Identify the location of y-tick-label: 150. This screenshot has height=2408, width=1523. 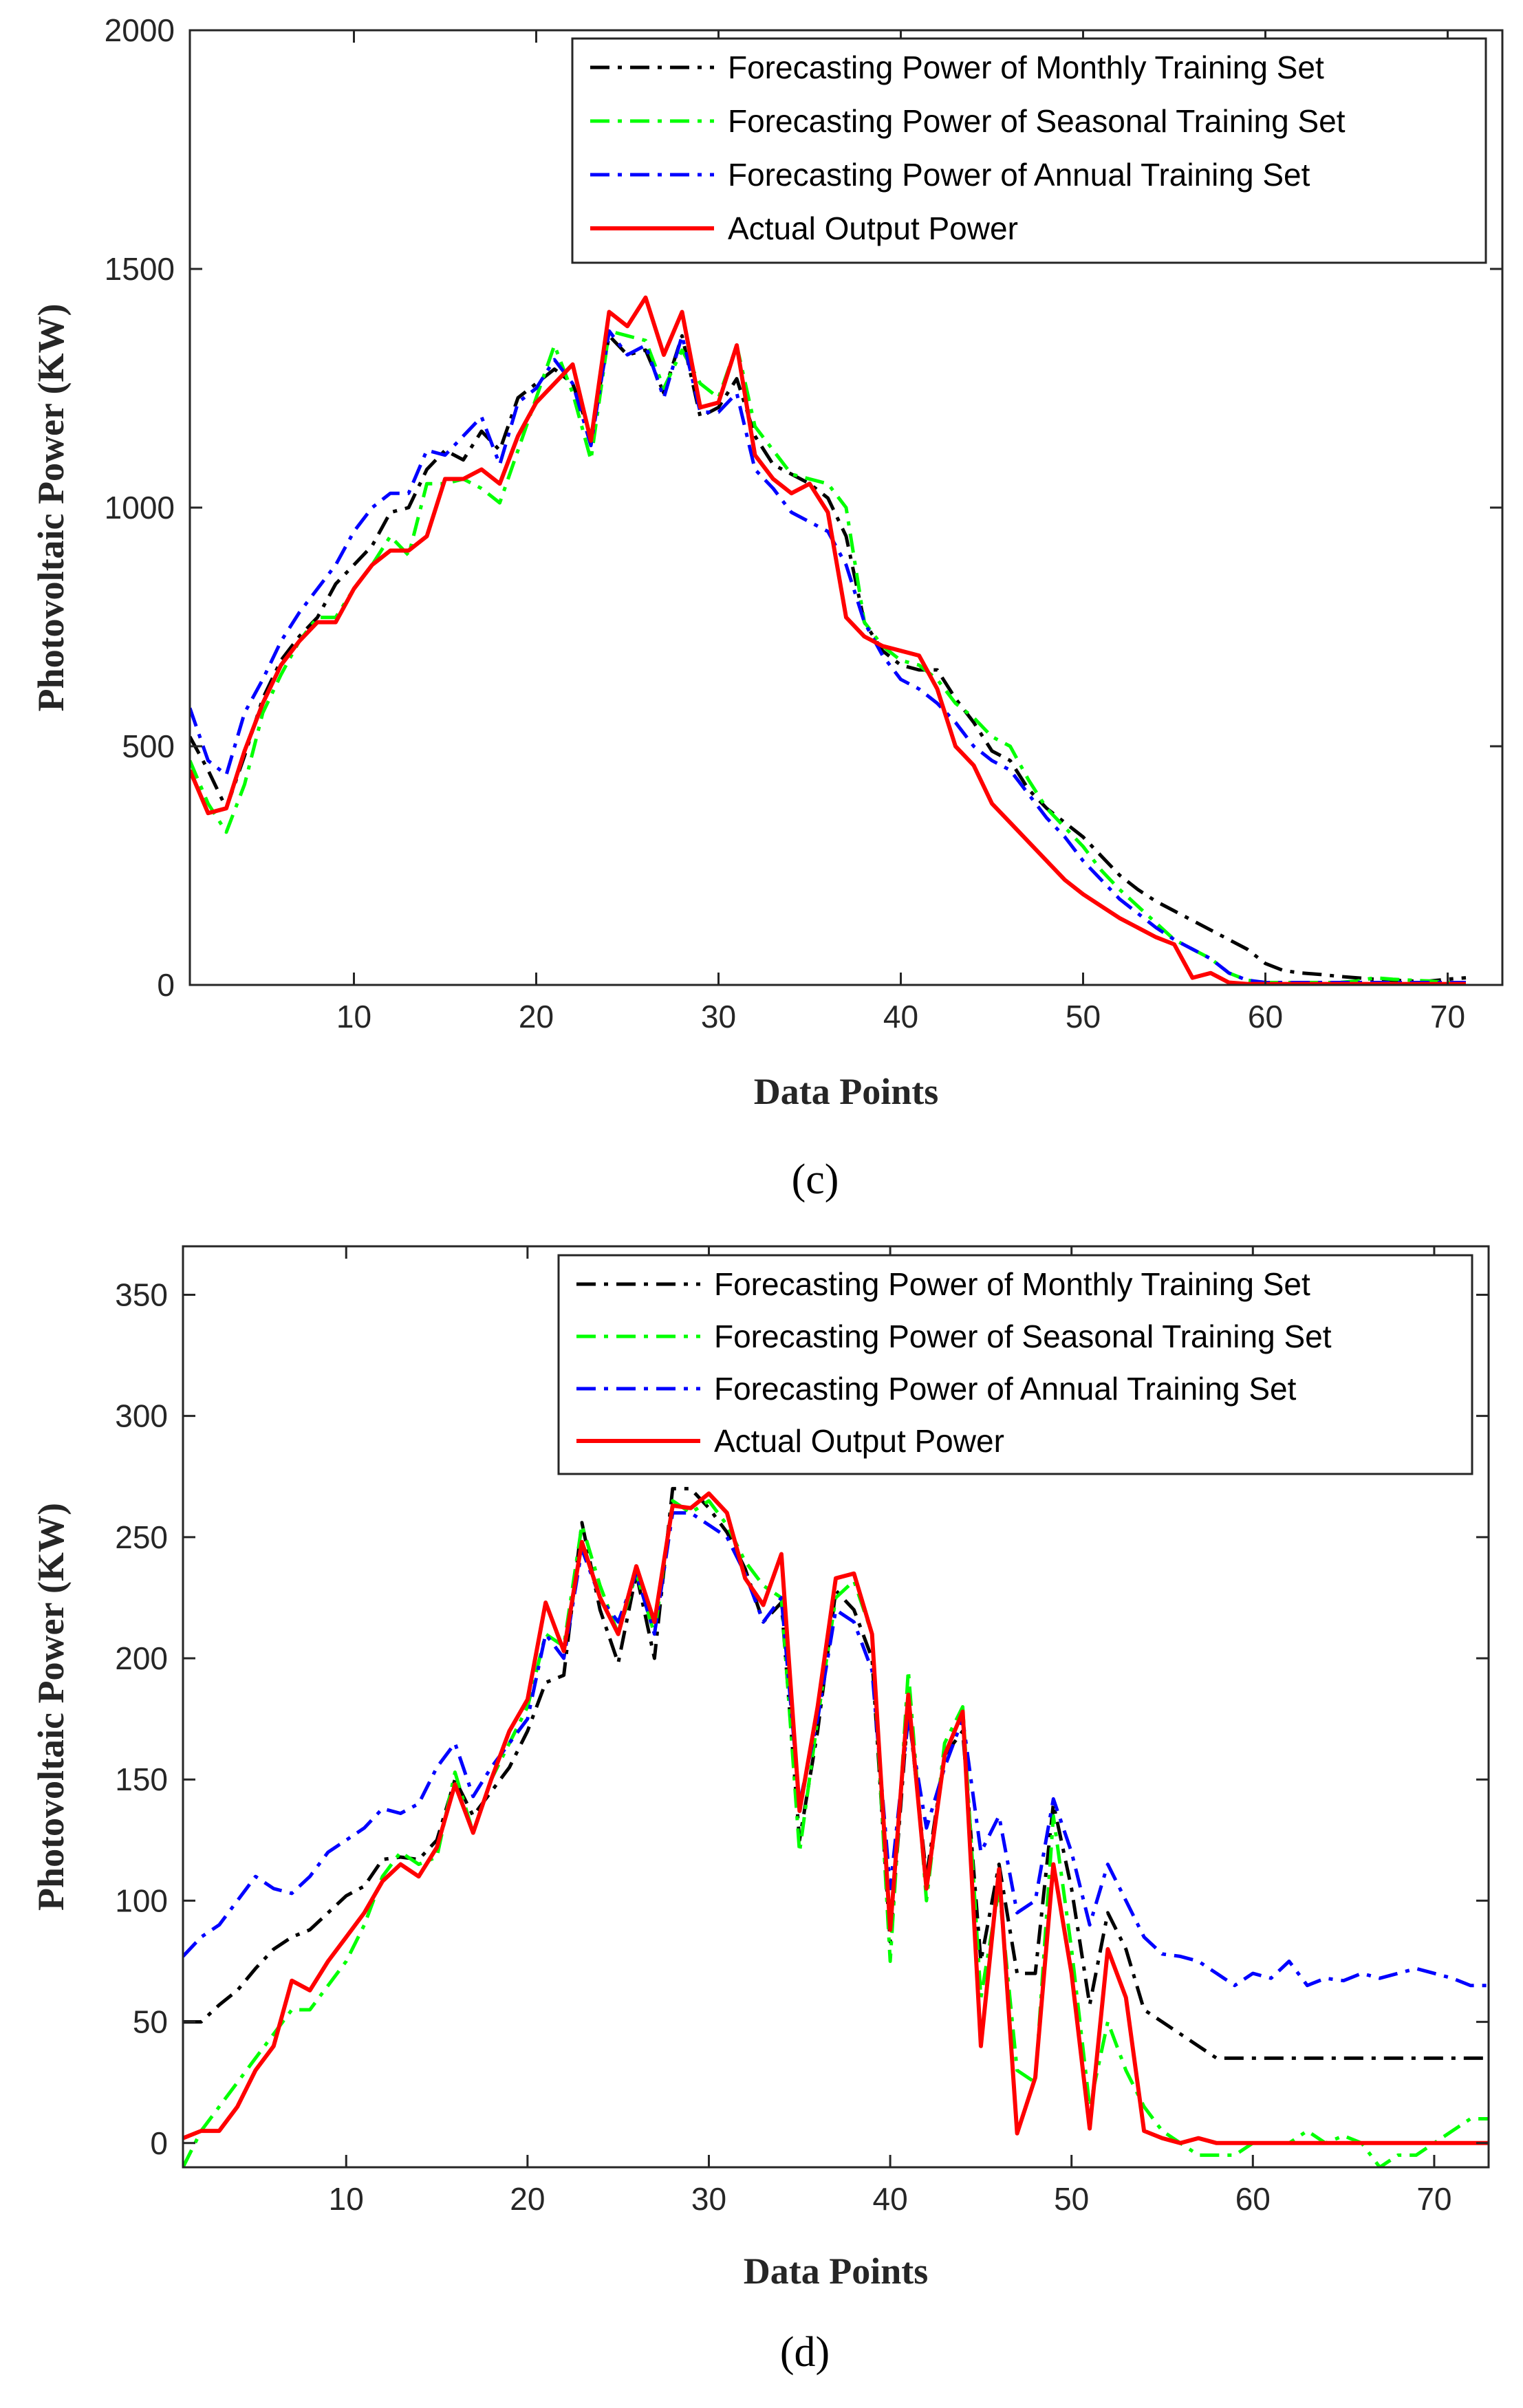
(141, 1779).